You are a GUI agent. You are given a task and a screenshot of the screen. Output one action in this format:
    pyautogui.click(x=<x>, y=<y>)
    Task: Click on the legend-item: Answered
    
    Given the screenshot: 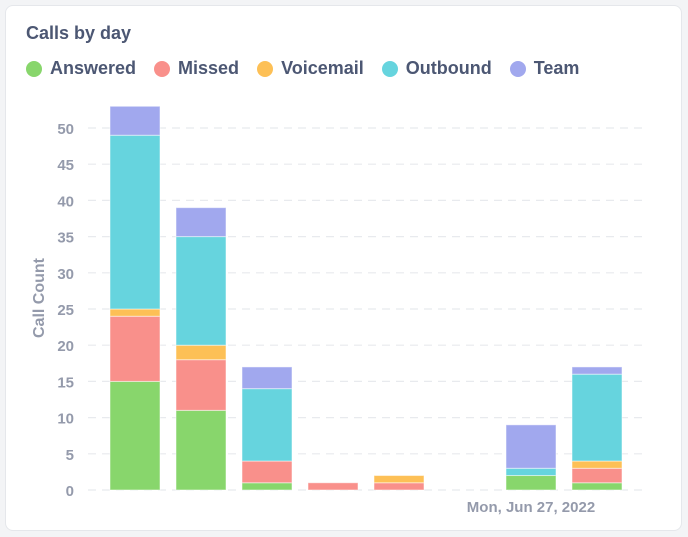 What is the action you would take?
    pyautogui.click(x=81, y=68)
    